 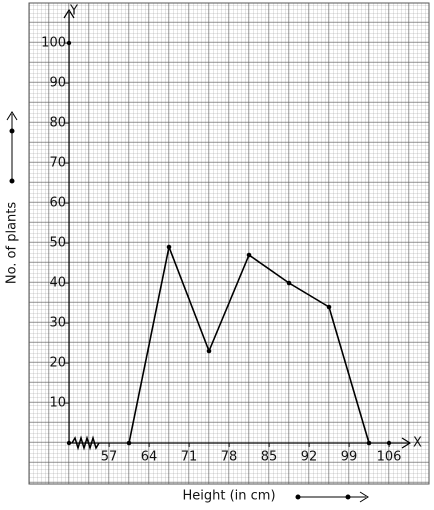 What do you see at coordinates (228, 496) in the screenshot?
I see `x-axis-title: Height (in cm)` at bounding box center [228, 496].